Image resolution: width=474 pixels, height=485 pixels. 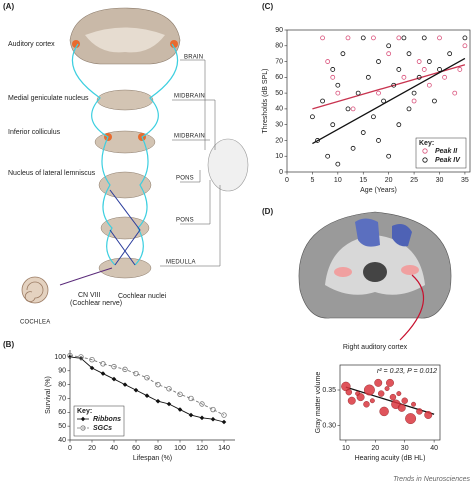 What do you see at coordinates (193, 58) in the screenshot?
I see `level-label: BRAIN` at bounding box center [193, 58].